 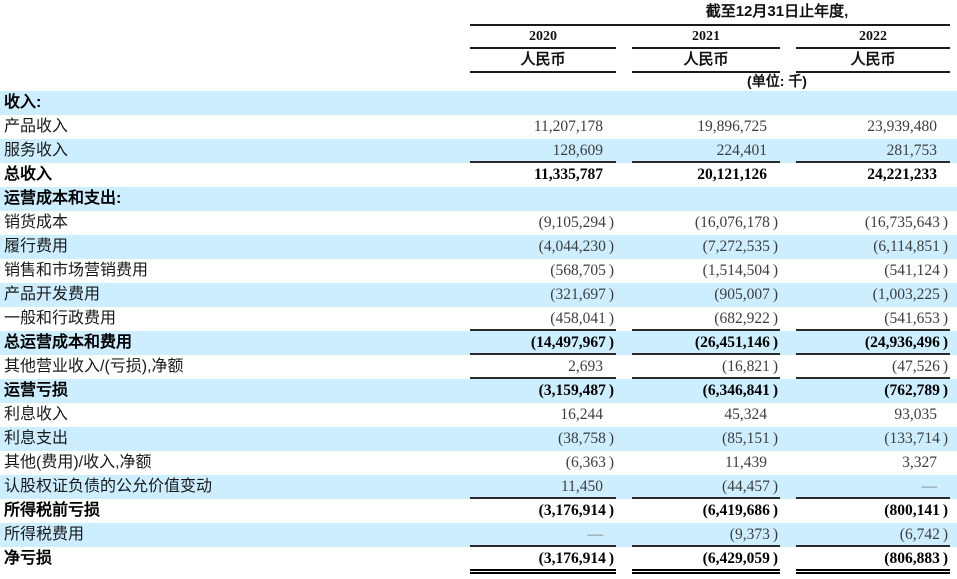 What do you see at coordinates (576, 390) in the screenshot?
I see `value-cell-2020: (3,159,487)` at bounding box center [576, 390].